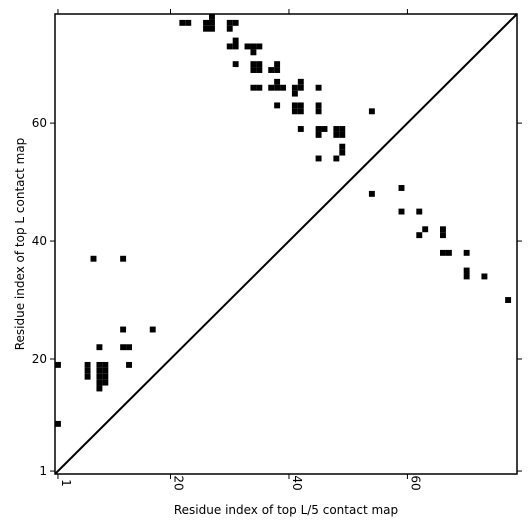  Describe the element at coordinates (286, 510) in the screenshot. I see `x-axis-label: Residue index of top L/5 contact map` at that location.